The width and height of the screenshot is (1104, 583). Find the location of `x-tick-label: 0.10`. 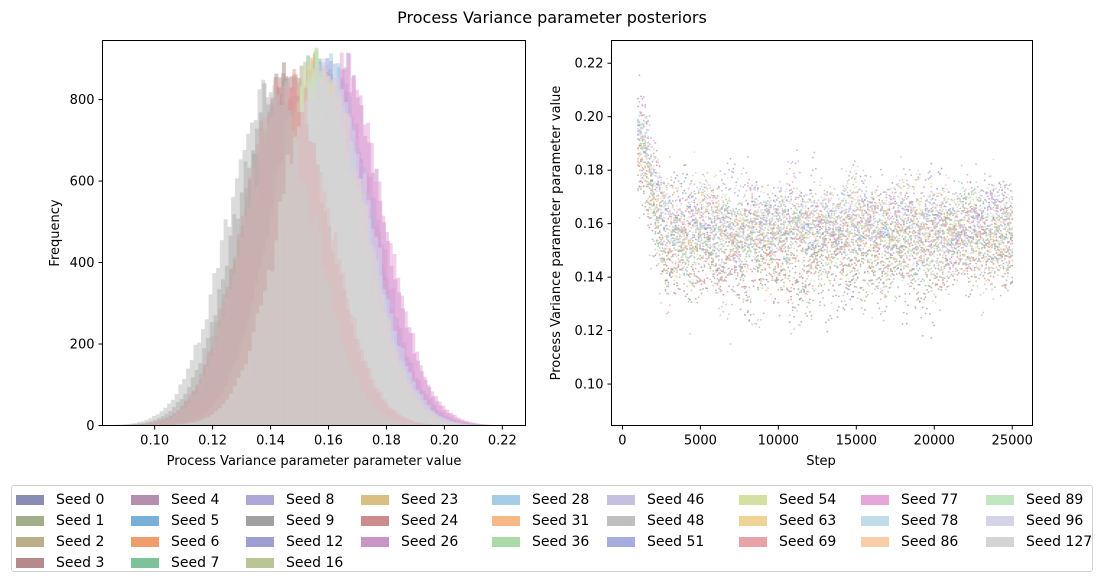

x-tick-label: 0.10 is located at coordinates (154, 441).